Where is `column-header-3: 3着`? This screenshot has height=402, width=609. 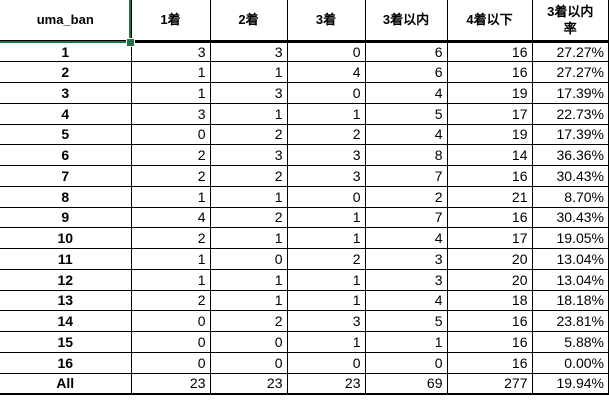 column-header-3: 3着 is located at coordinates (326, 21).